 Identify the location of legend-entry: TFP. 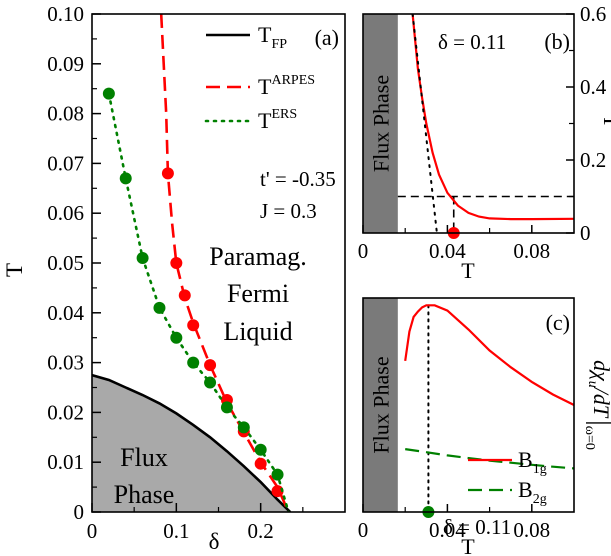
(272, 37).